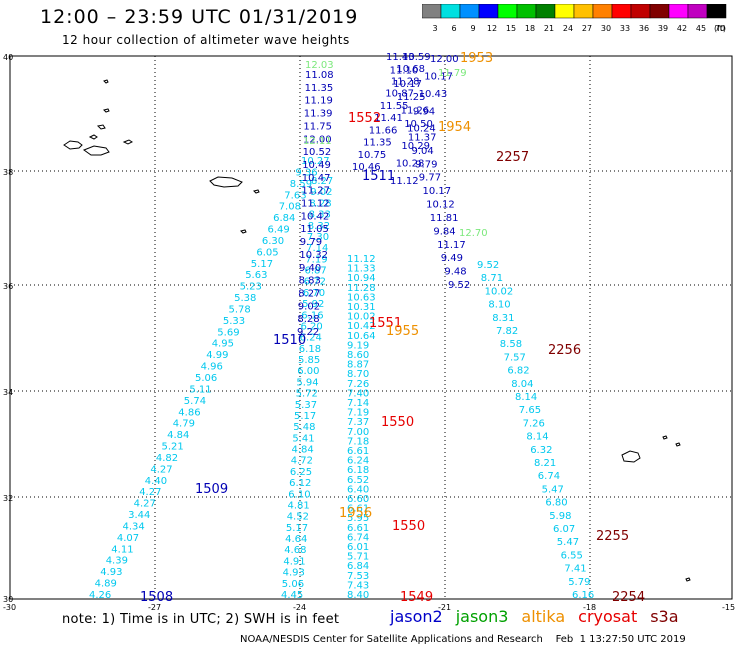  I want to click on wave-height-value: 7.82, so click(507, 331).